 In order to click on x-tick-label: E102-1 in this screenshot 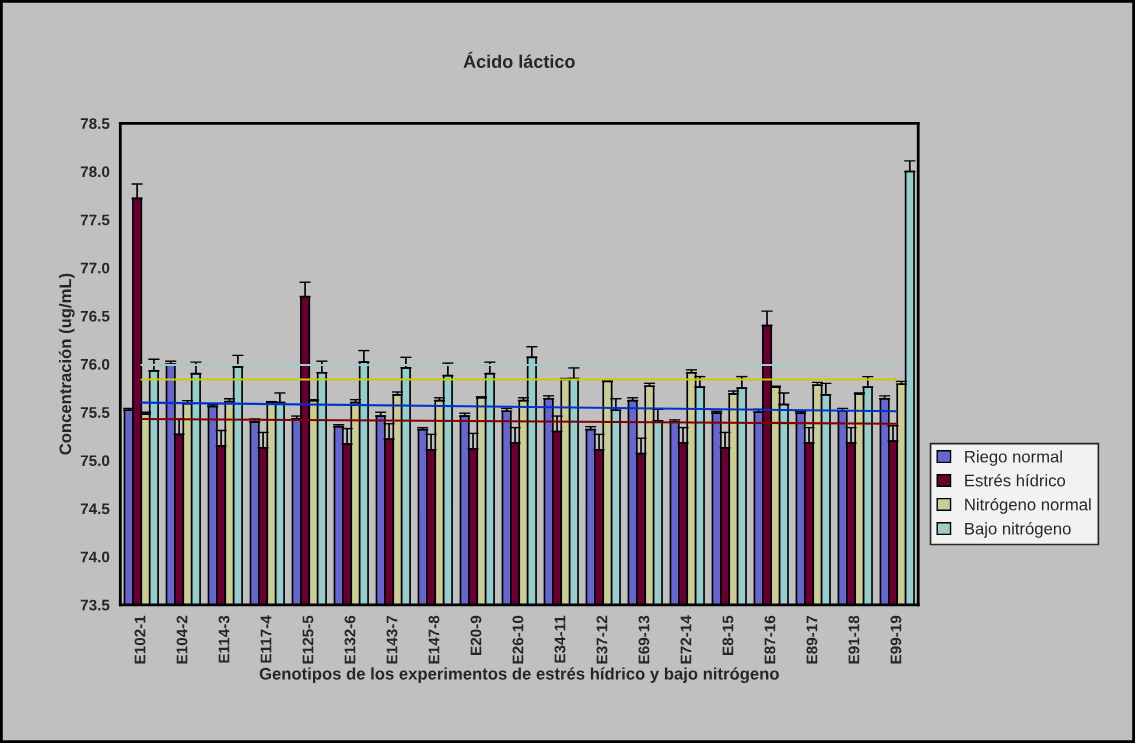, I will do `click(140, 639)`.